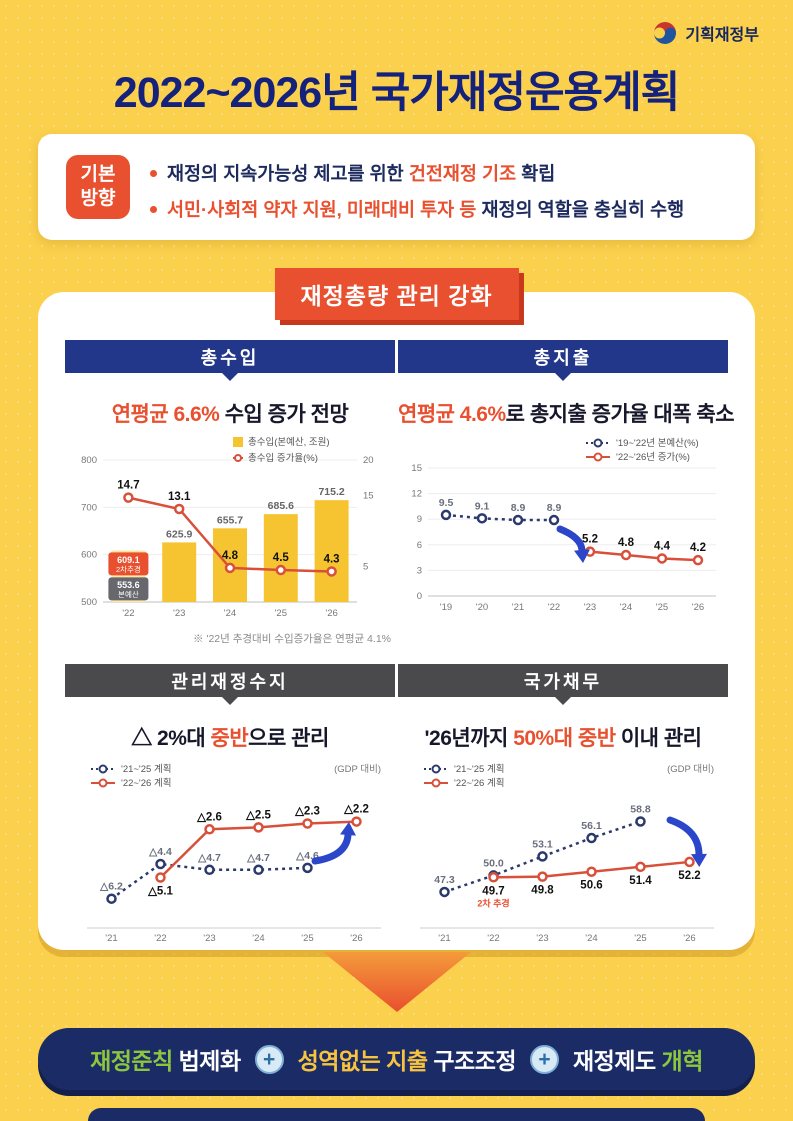 The image size is (793, 1121). What do you see at coordinates (292, 639) in the screenshot?
I see `revenue-footnote: ※ '22년 추경대비 수입증가율은 연평균 4.1%` at bounding box center [292, 639].